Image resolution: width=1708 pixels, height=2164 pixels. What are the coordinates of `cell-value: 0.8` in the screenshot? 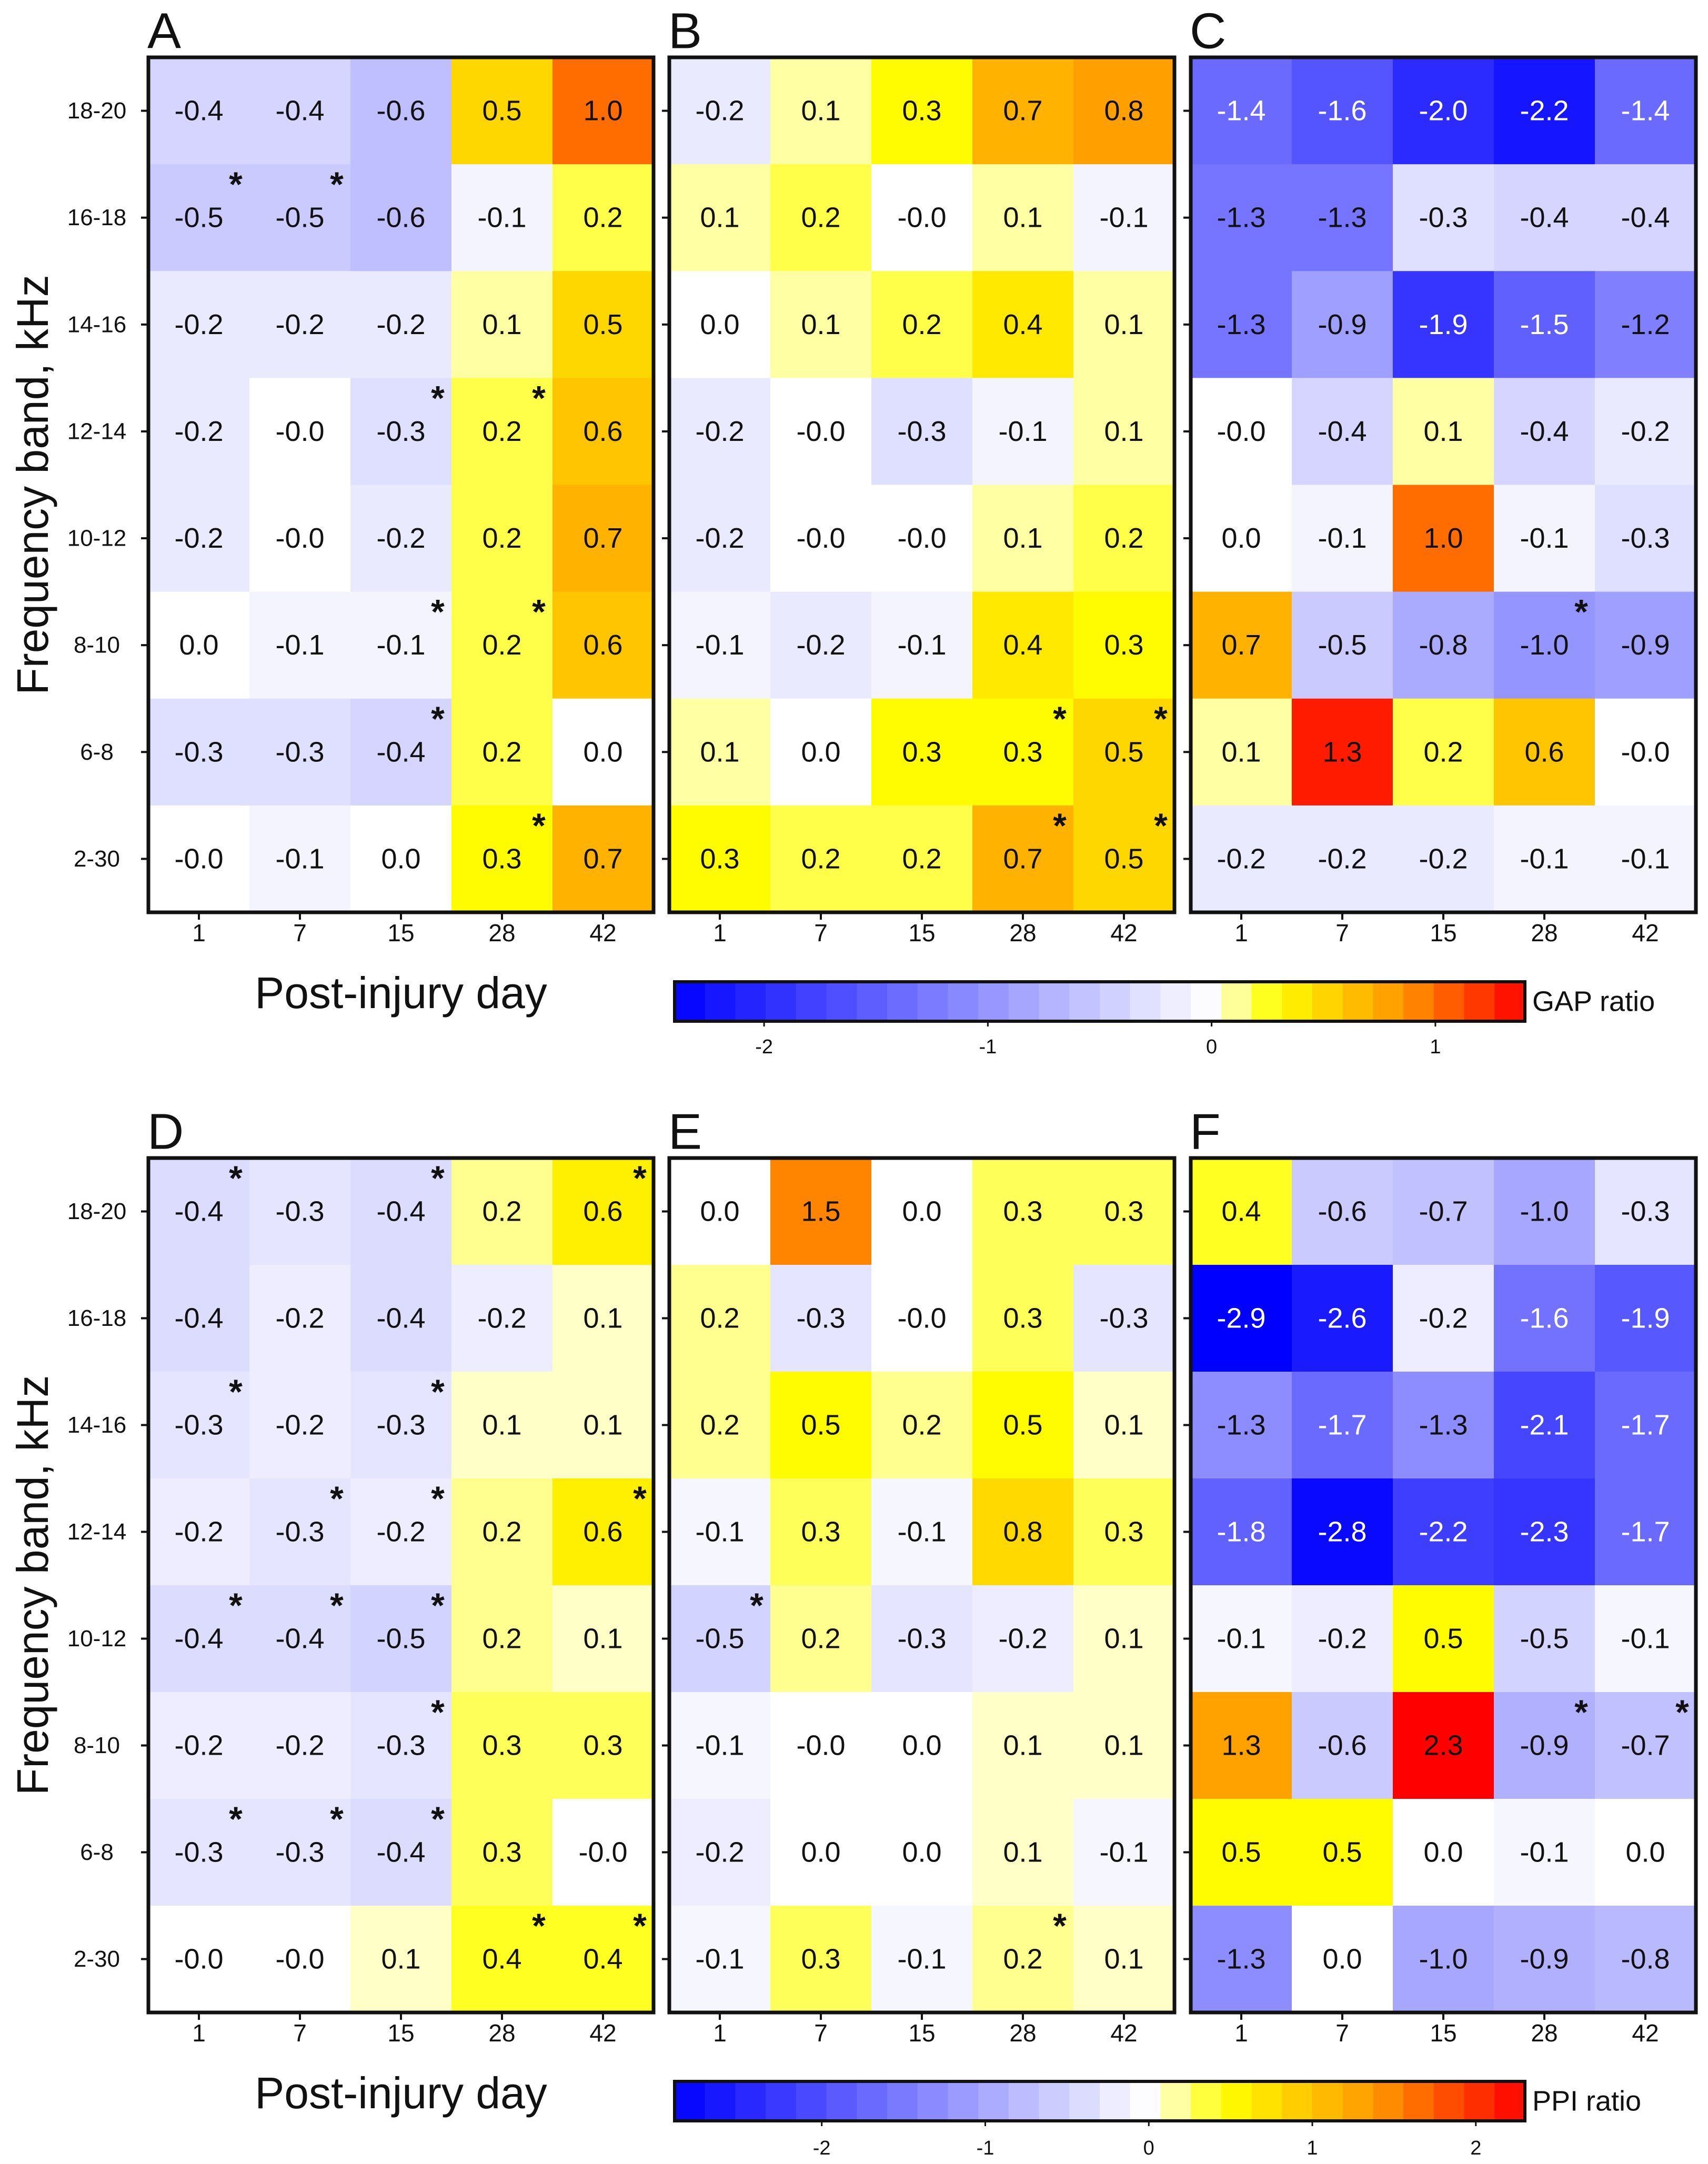 It's located at (1022, 1532).